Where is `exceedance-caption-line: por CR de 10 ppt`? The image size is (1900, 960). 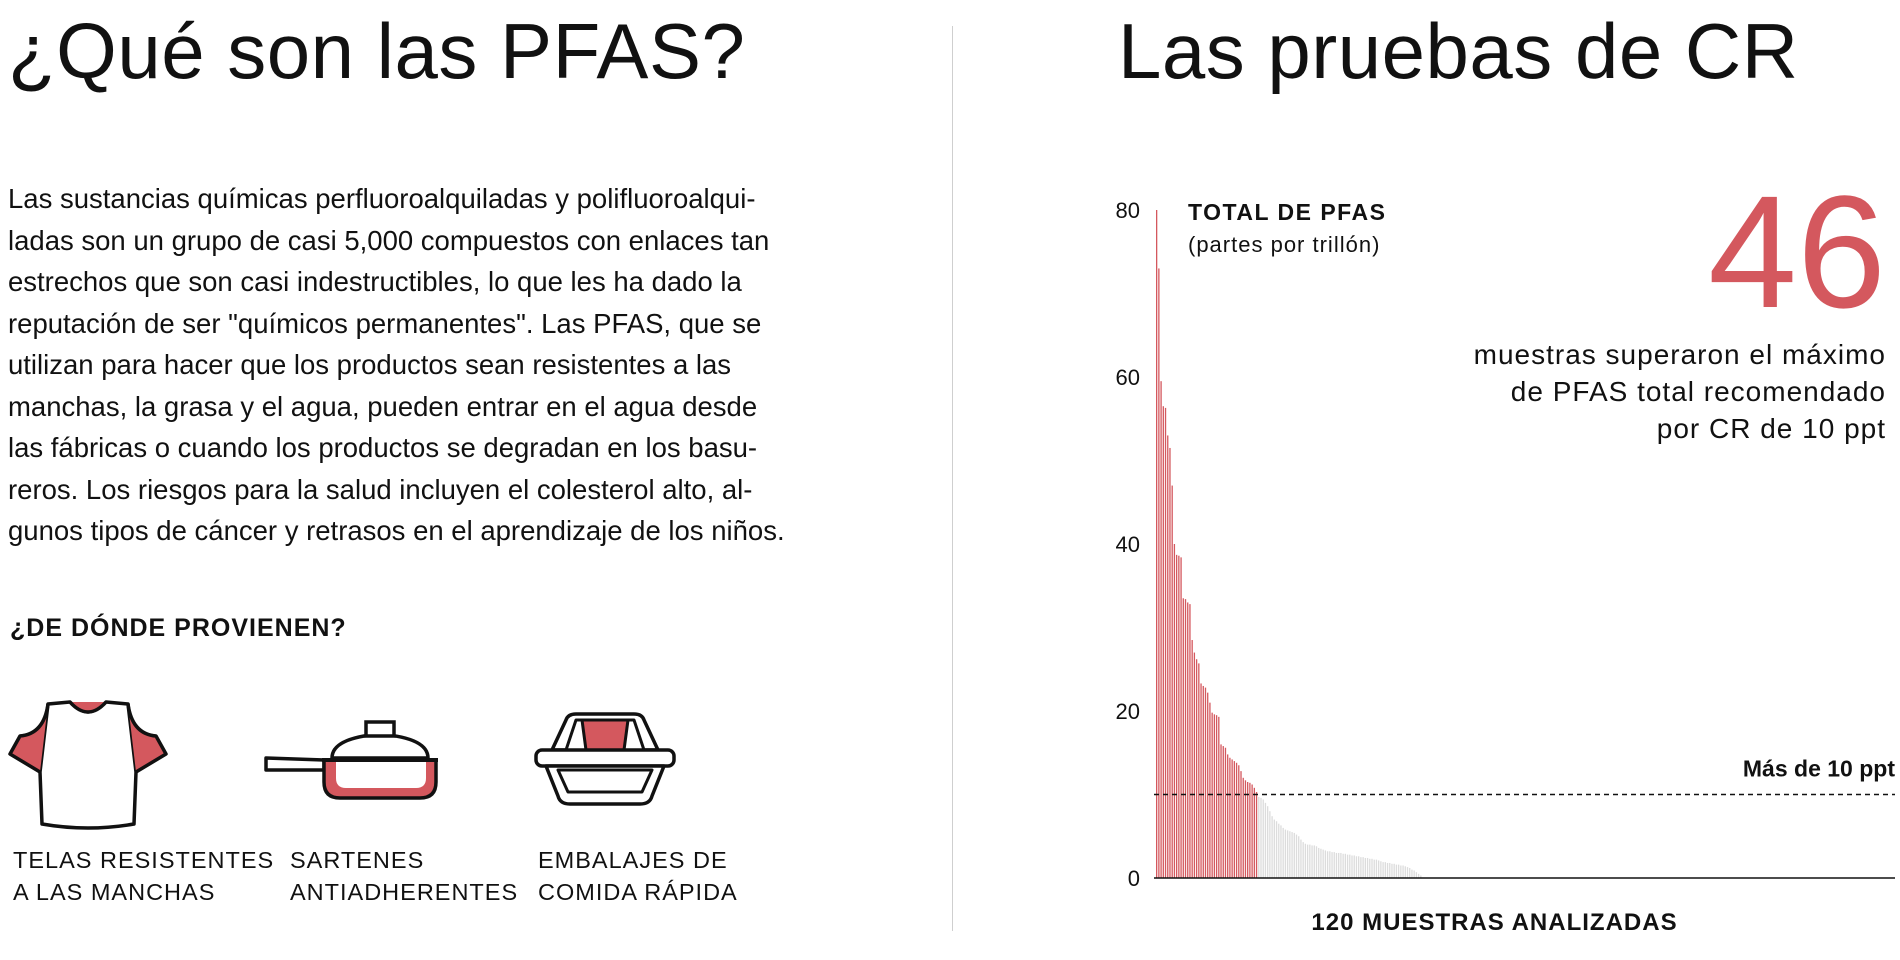
exceedance-caption-line: por CR de 10 ppt is located at coordinates (1771, 428).